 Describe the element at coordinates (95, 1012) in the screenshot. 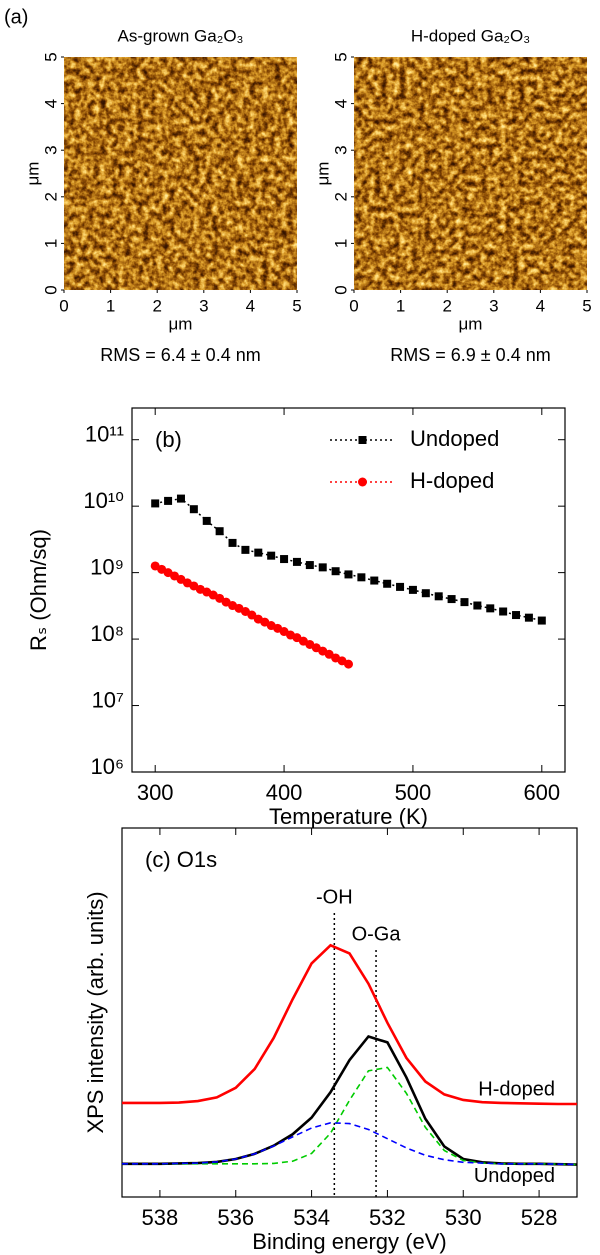

I see `y-axis-label: XPS intensity (arb. units)` at that location.